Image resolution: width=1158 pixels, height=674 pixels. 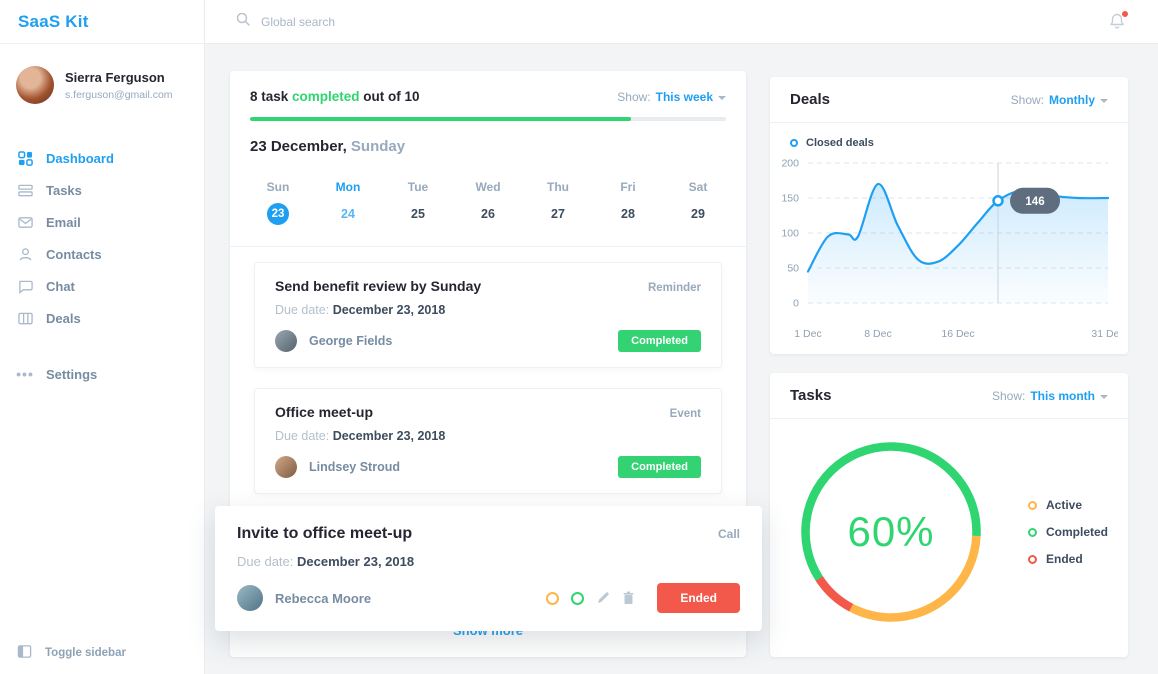 What do you see at coordinates (85, 653) in the screenshot?
I see `toggle-sidebar-label: Toggle sidebar` at bounding box center [85, 653].